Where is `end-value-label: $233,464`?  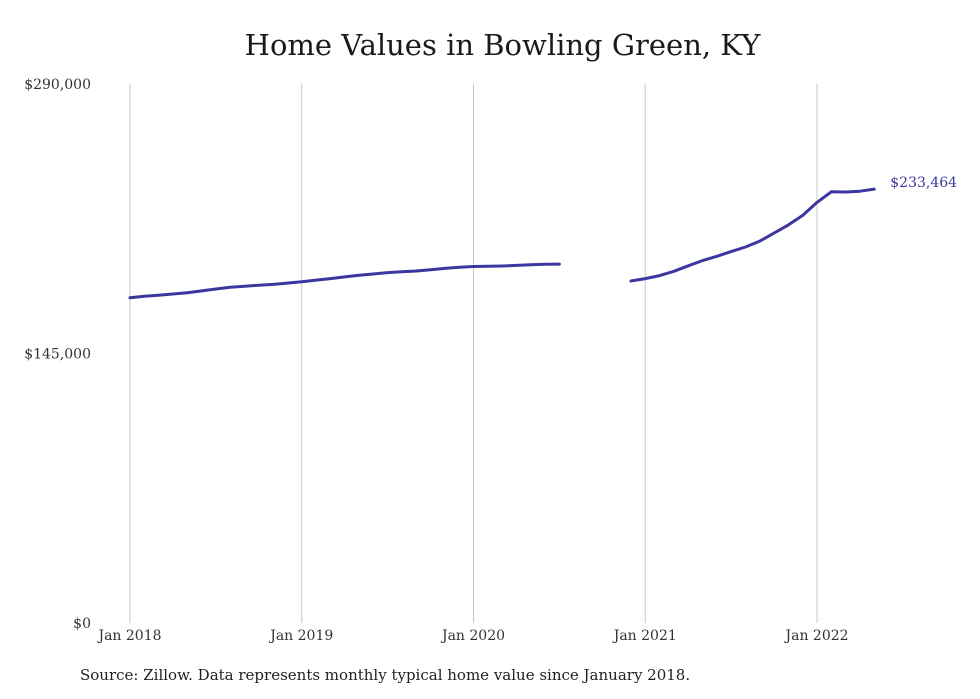
end-value-label: $233,464 is located at coordinates (923, 183).